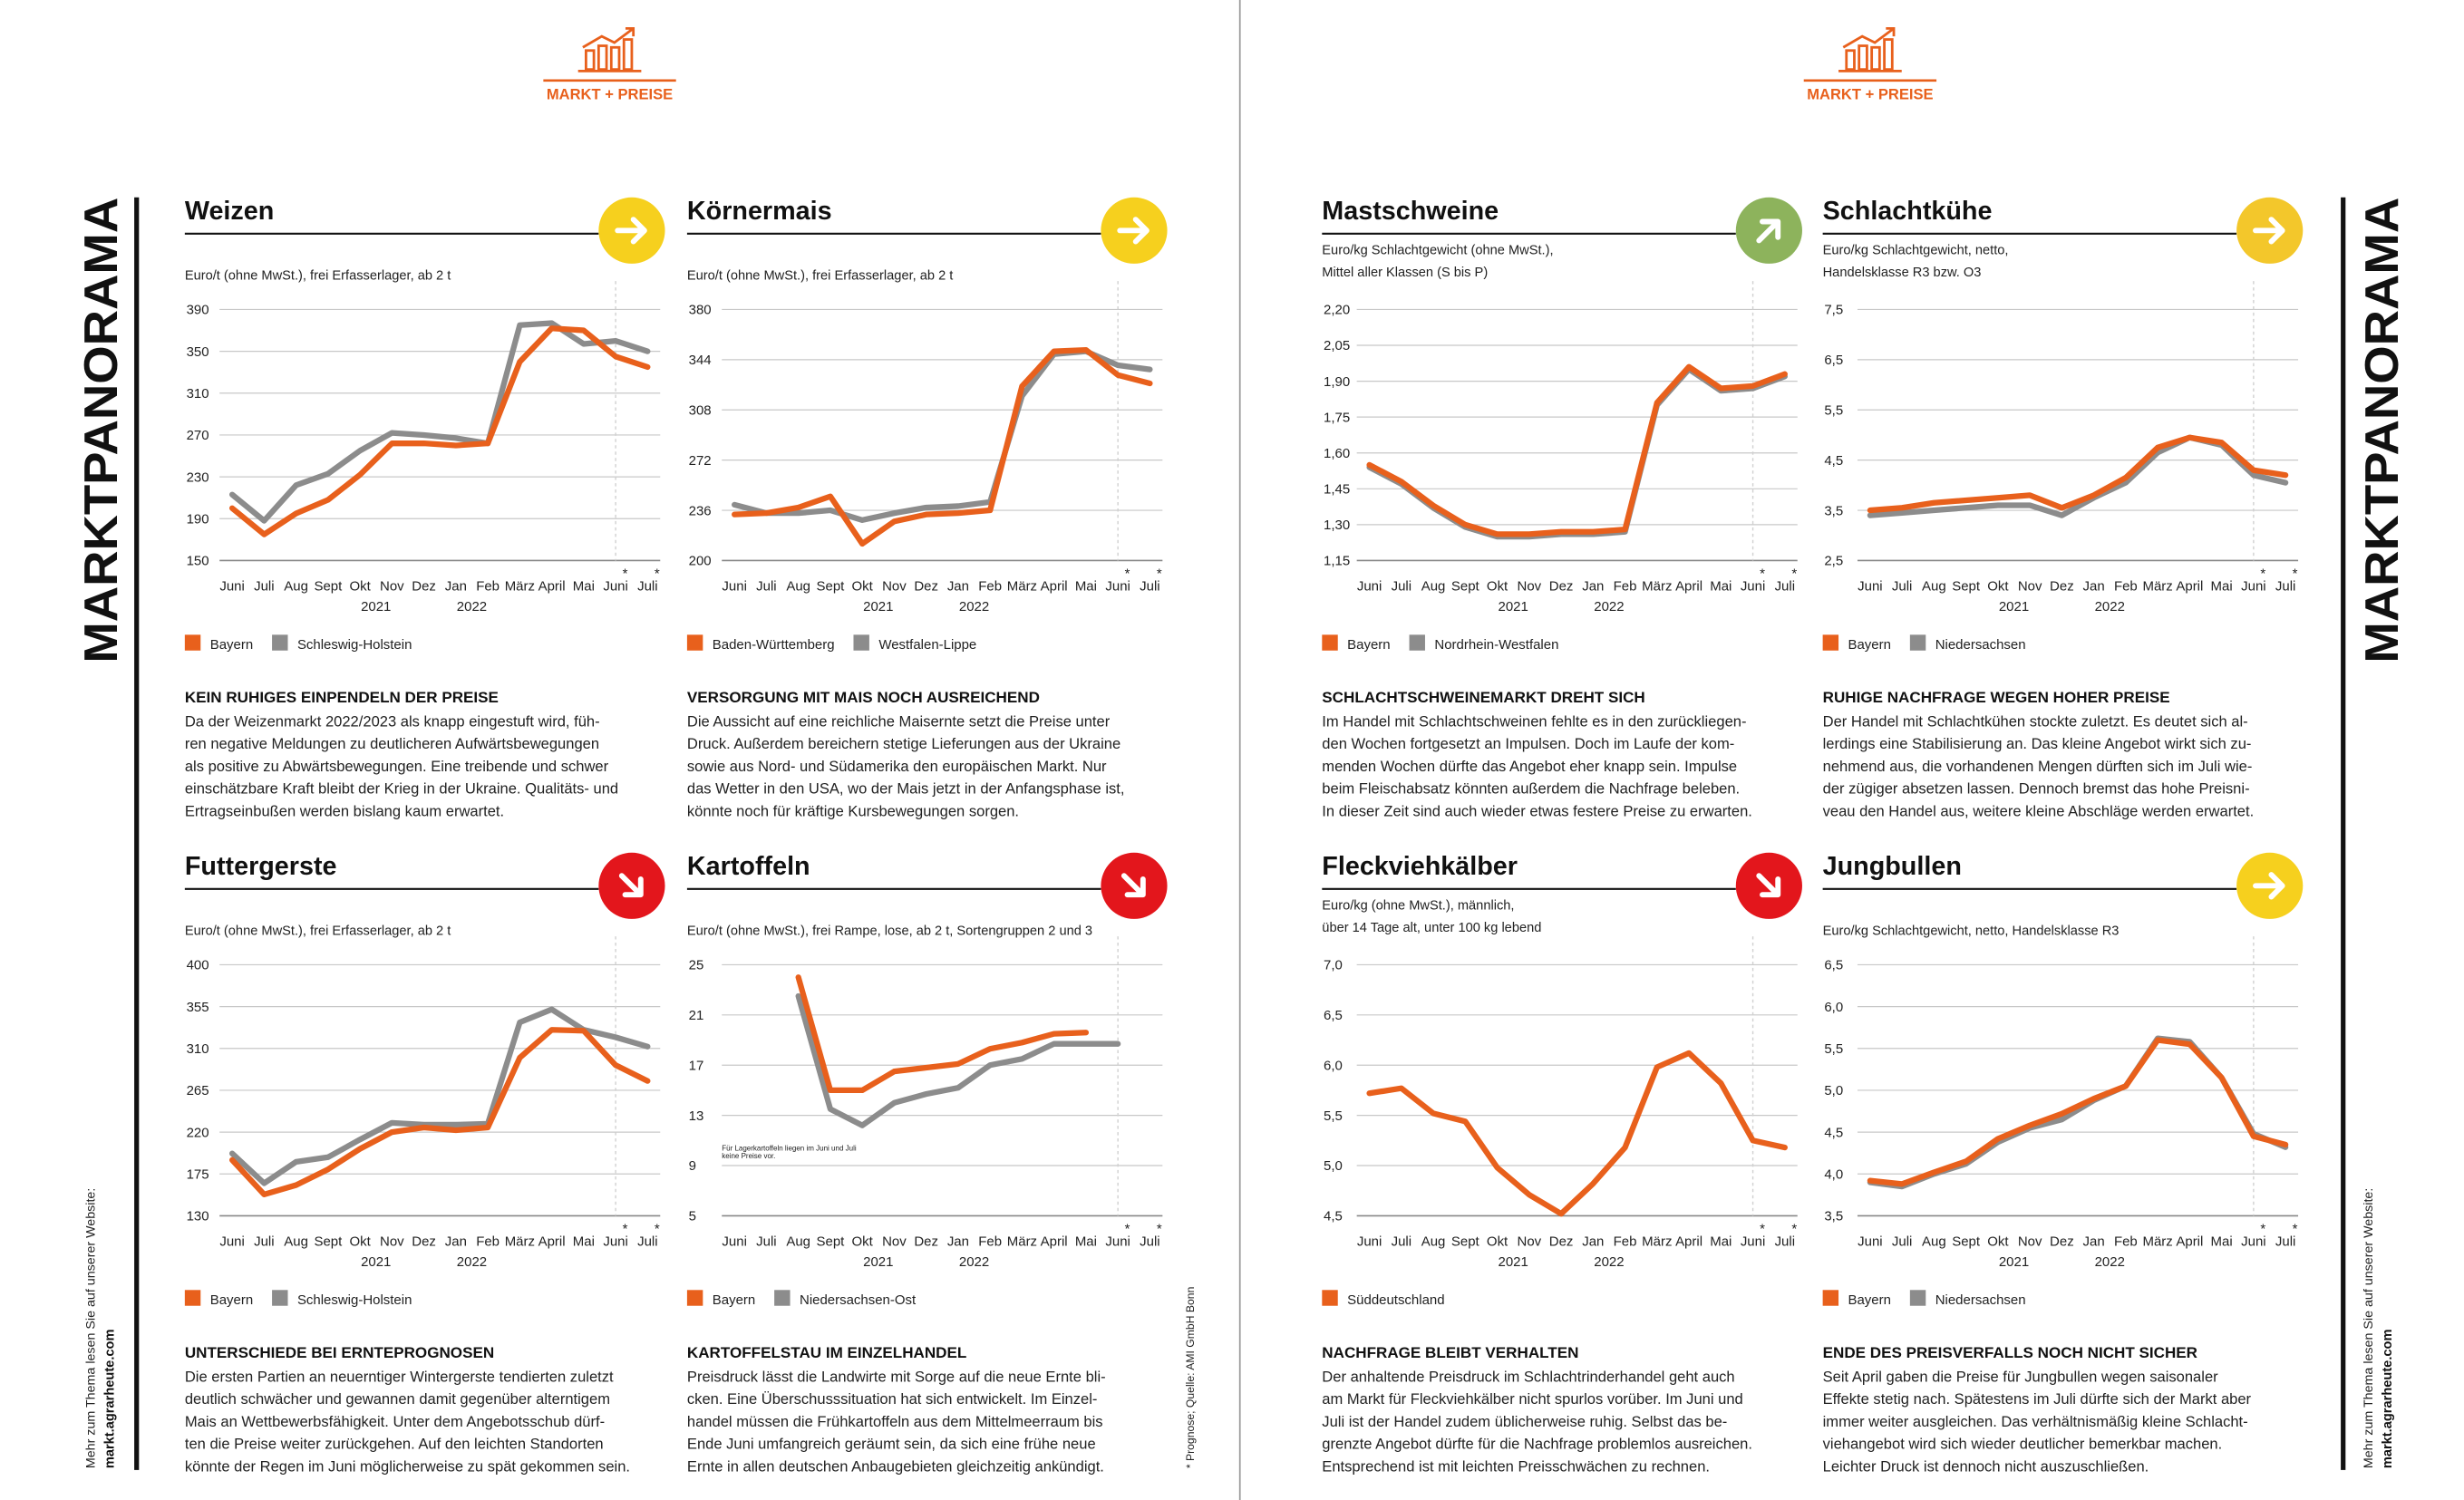  I want to click on y-tick-label: 6,5, so click(1333, 1015).